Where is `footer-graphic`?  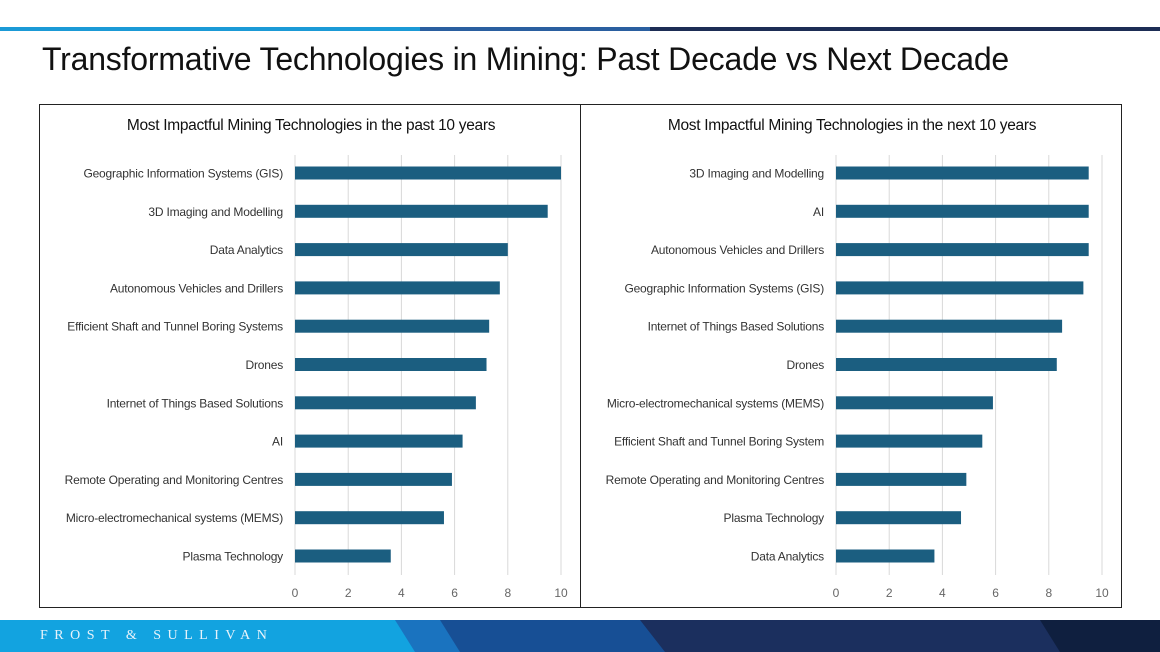
footer-graphic is located at coordinates (580, 636).